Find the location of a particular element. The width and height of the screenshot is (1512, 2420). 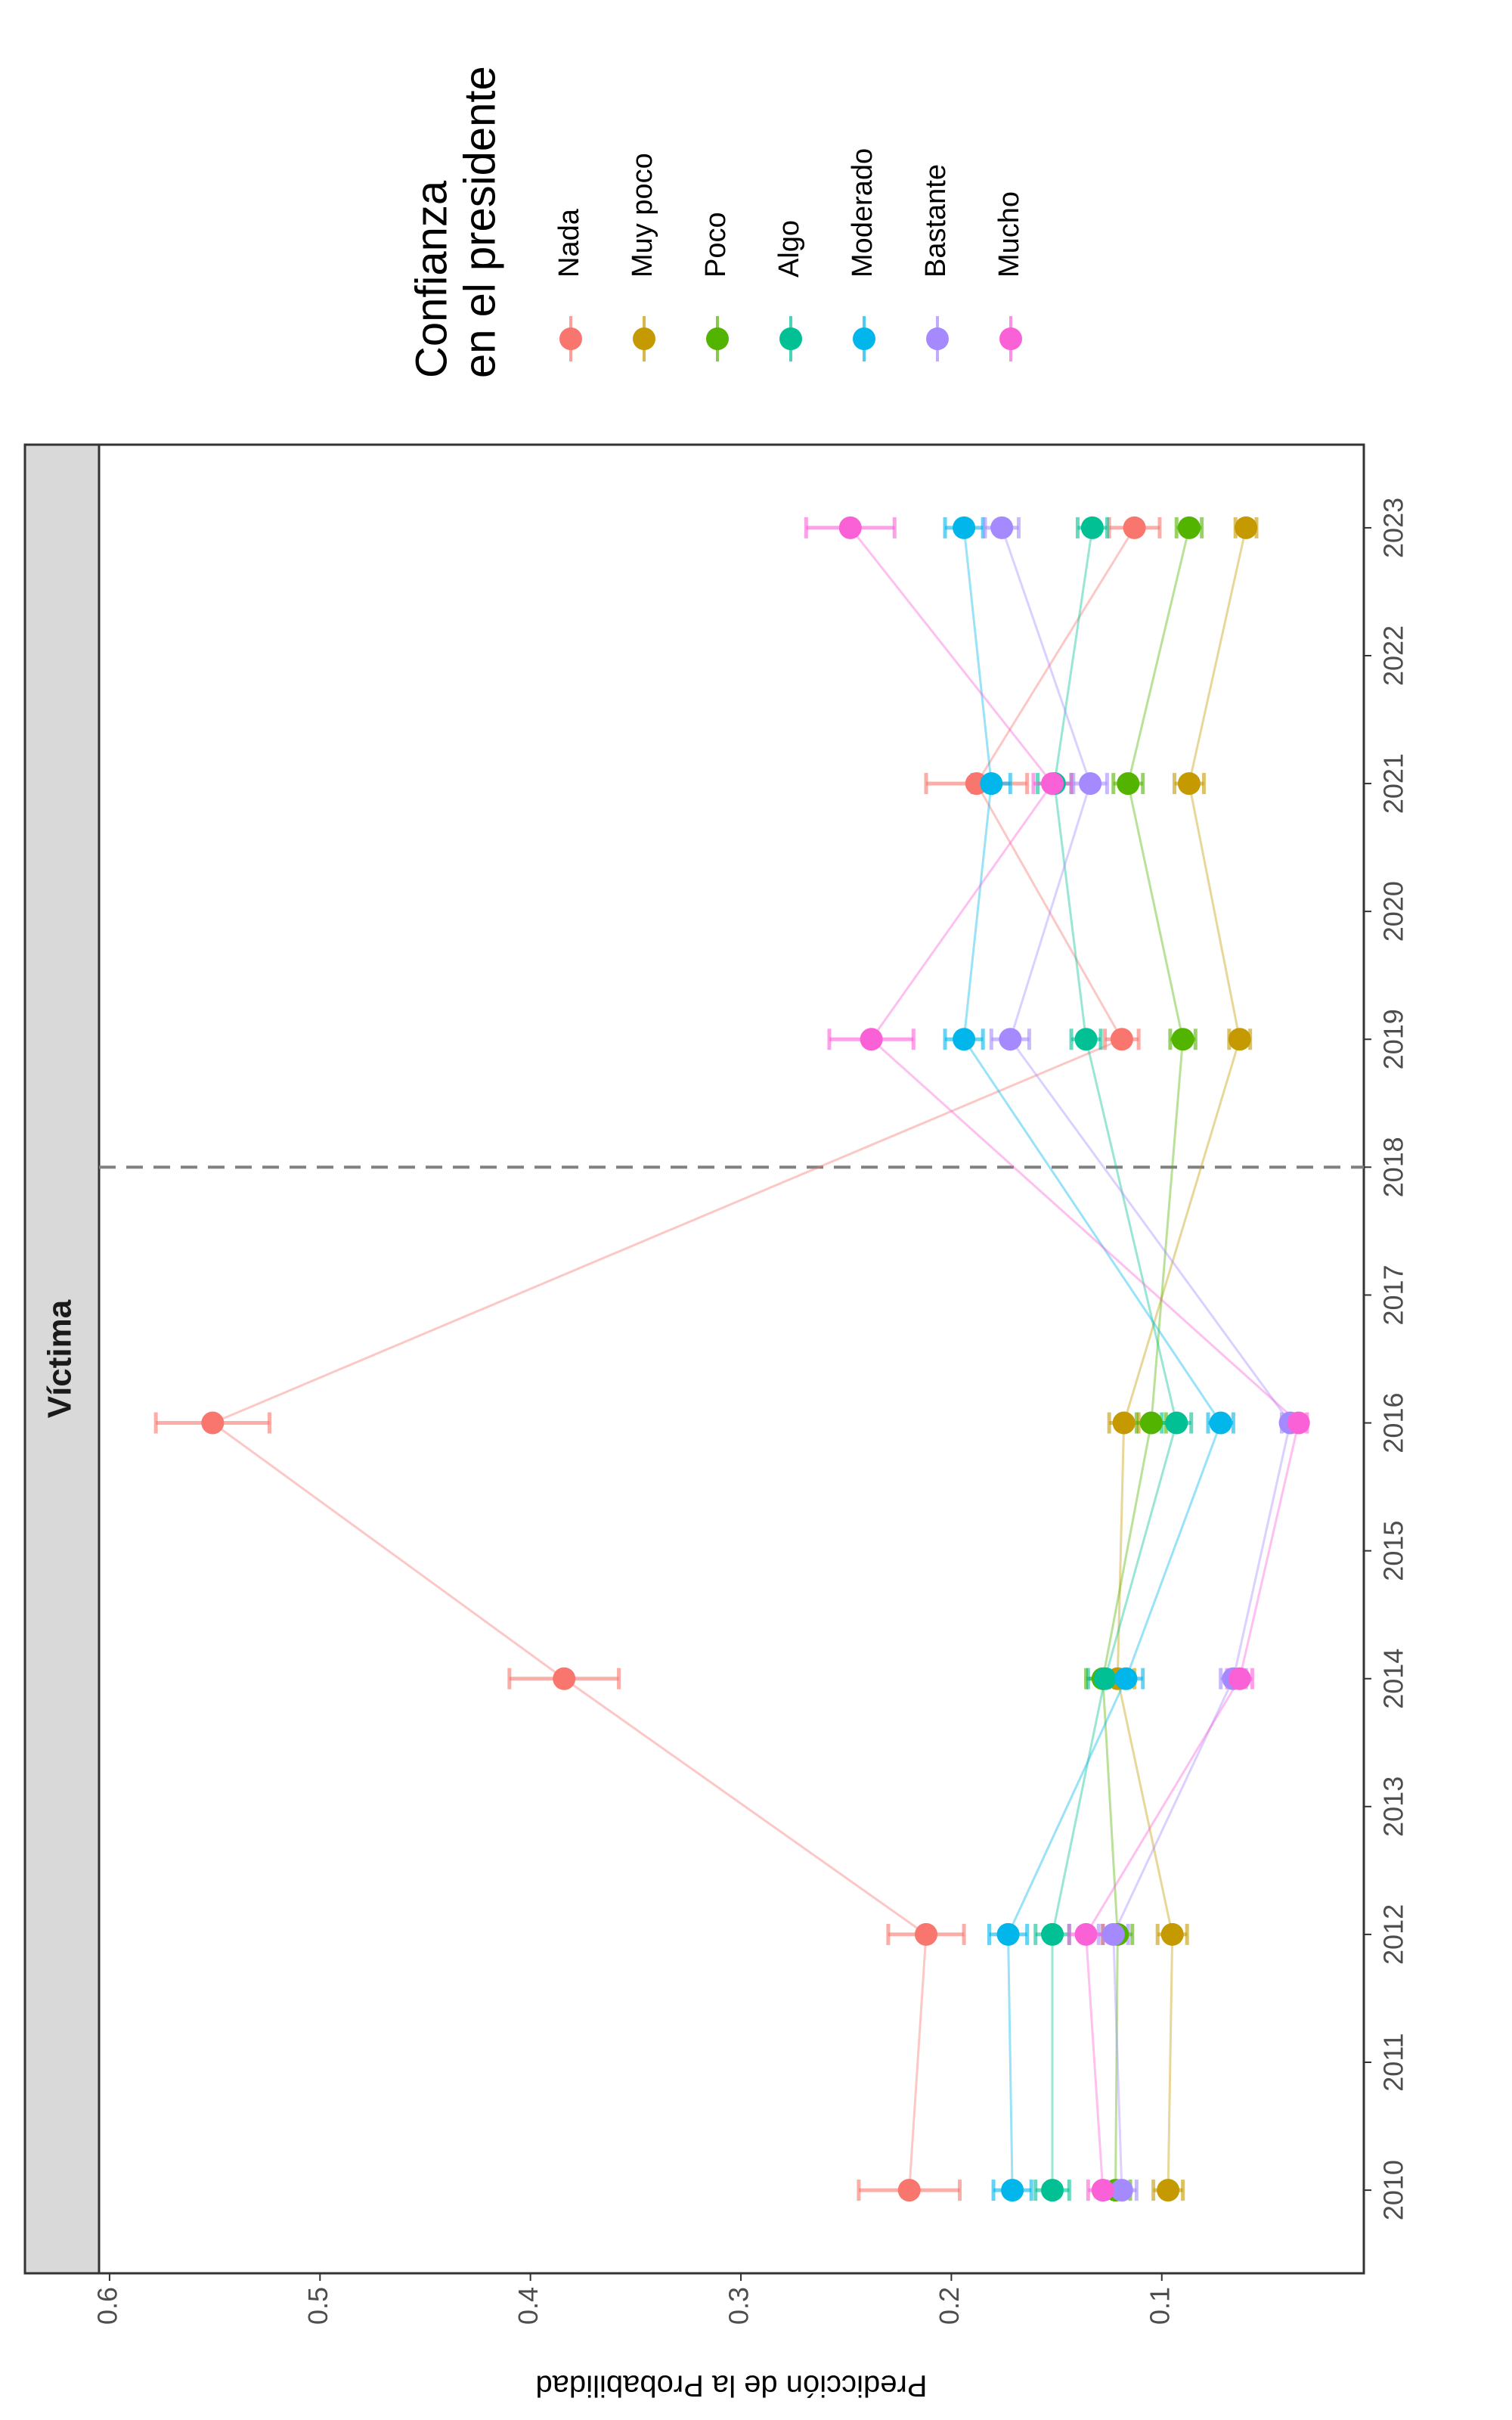

legend-title: Confianza is located at coordinates (431, 279).